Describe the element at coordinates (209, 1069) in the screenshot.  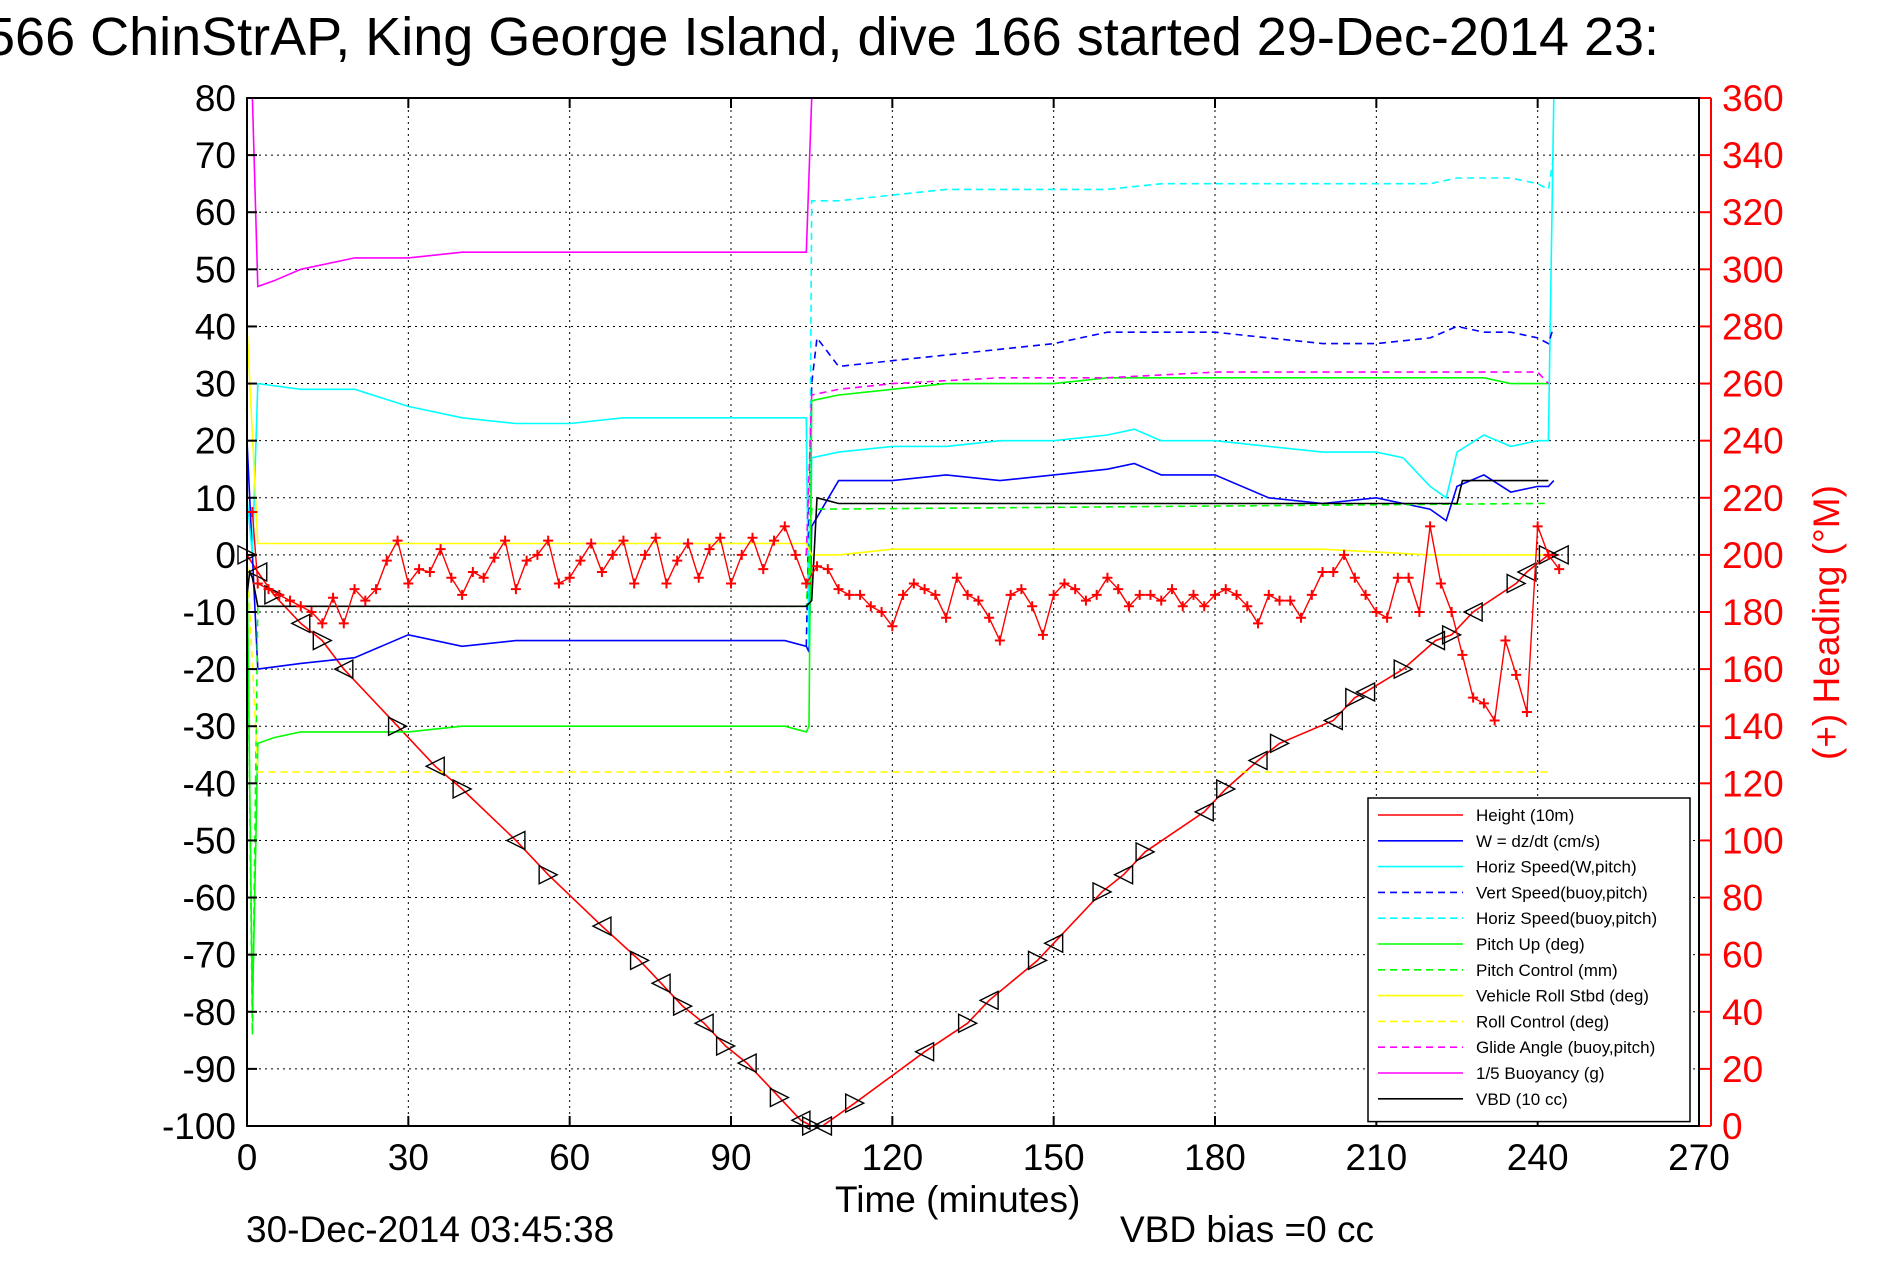
I see `y-tick-label: -90` at that location.